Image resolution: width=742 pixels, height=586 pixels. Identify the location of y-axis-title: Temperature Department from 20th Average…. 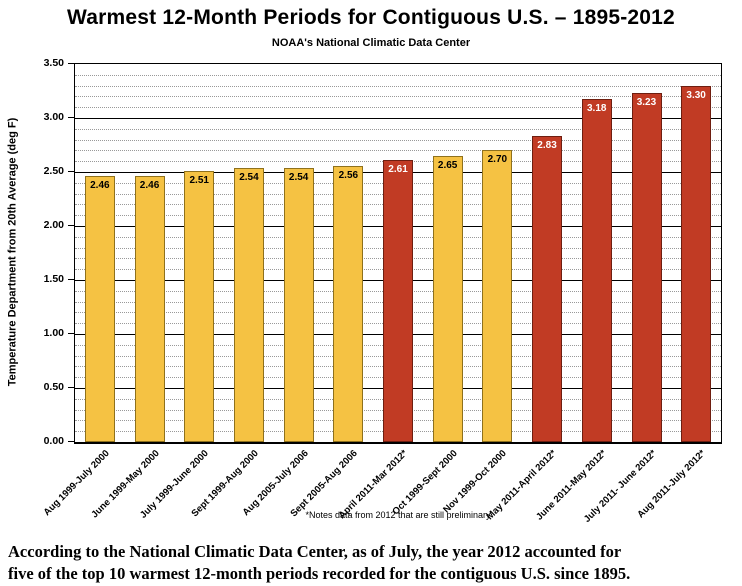
(12, 252).